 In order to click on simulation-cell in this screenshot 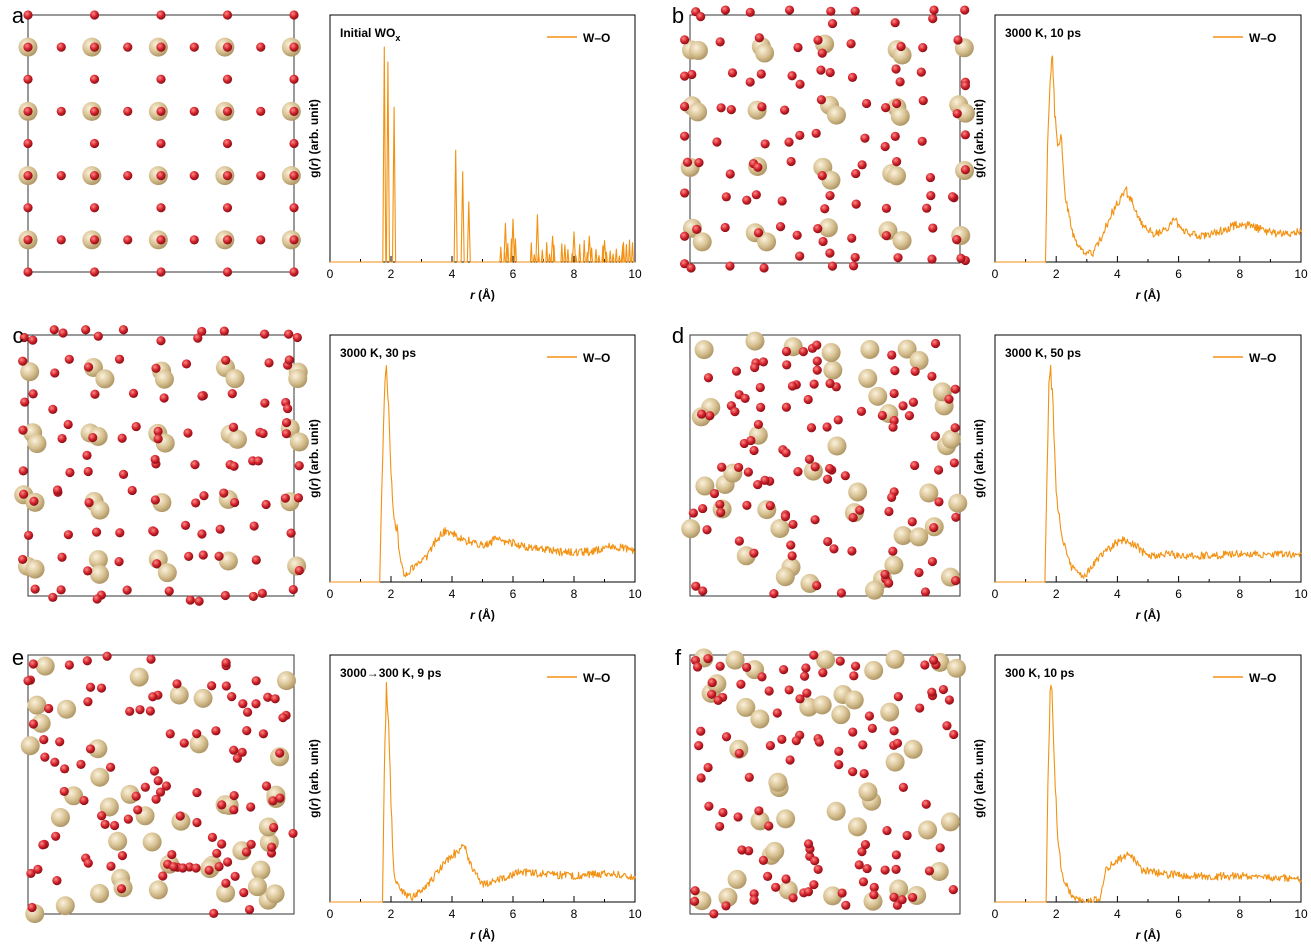, I will do `click(825, 465)`.